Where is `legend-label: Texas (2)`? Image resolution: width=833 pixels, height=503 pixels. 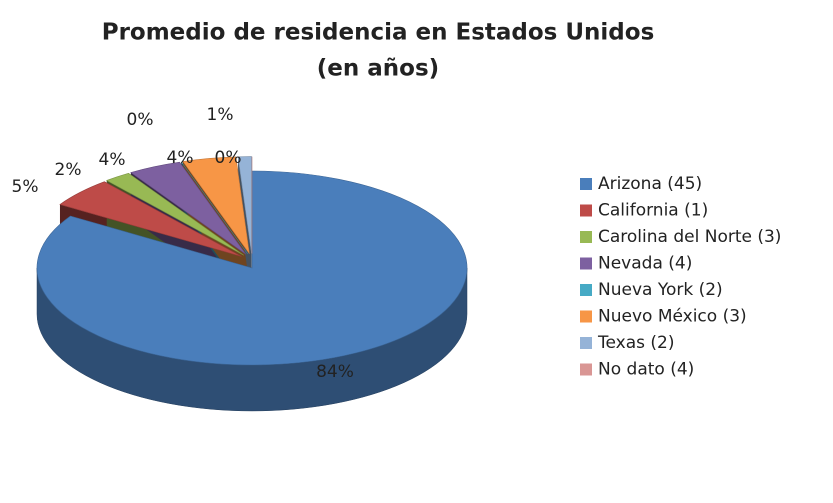 legend-label: Texas (2) is located at coordinates (635, 343).